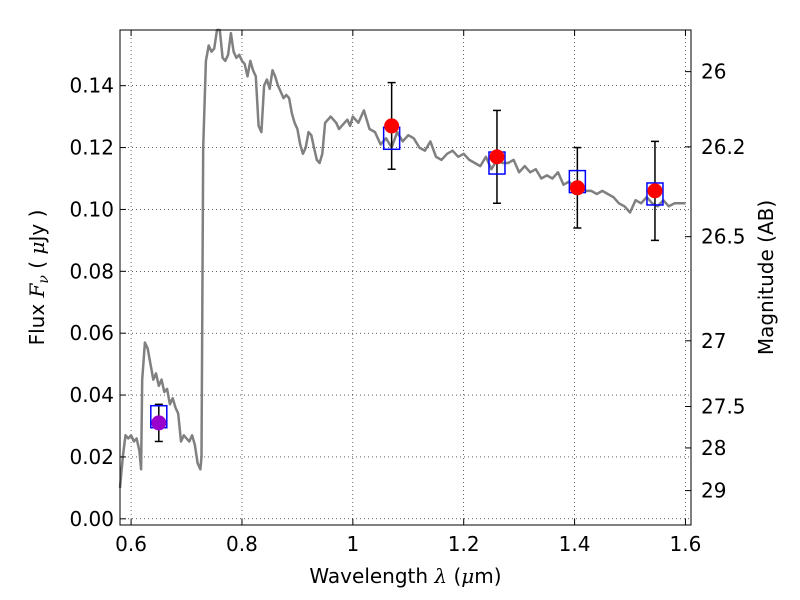 The height and width of the screenshot is (600, 800). Describe the element at coordinates (464, 544) in the screenshot. I see `x-tick-label: 1.2` at that location.